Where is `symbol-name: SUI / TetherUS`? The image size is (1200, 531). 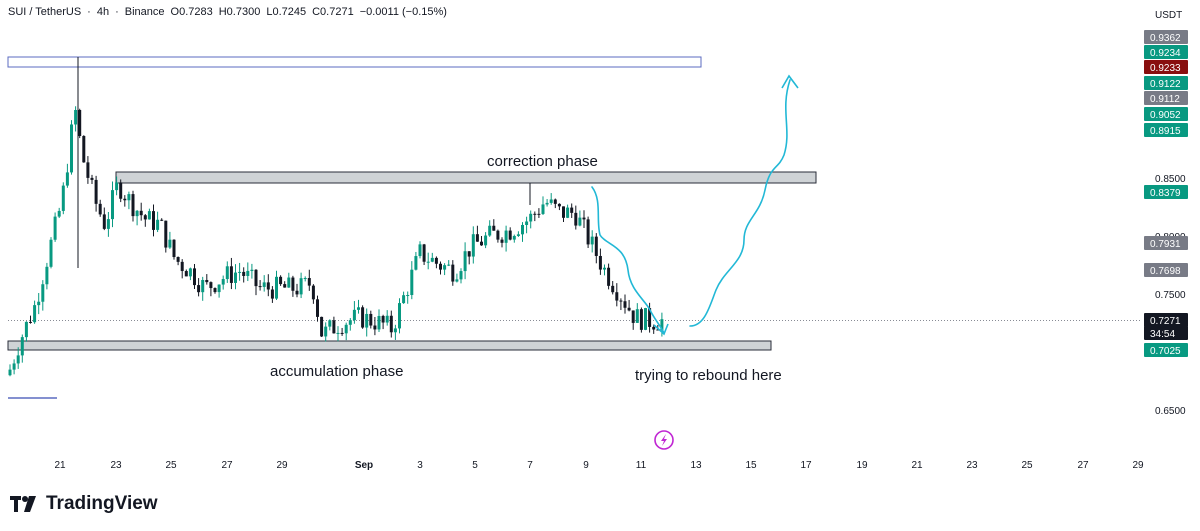 symbol-name: SUI / TetherUS is located at coordinates (45, 12).